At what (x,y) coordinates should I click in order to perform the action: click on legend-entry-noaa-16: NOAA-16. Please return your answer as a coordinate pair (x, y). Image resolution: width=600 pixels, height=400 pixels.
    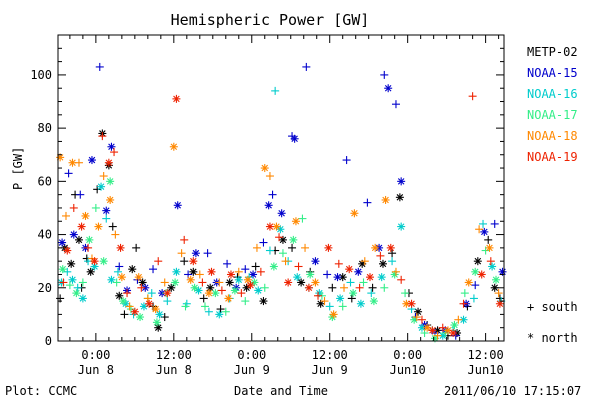
    Looking at the image, I should click on (552, 94).